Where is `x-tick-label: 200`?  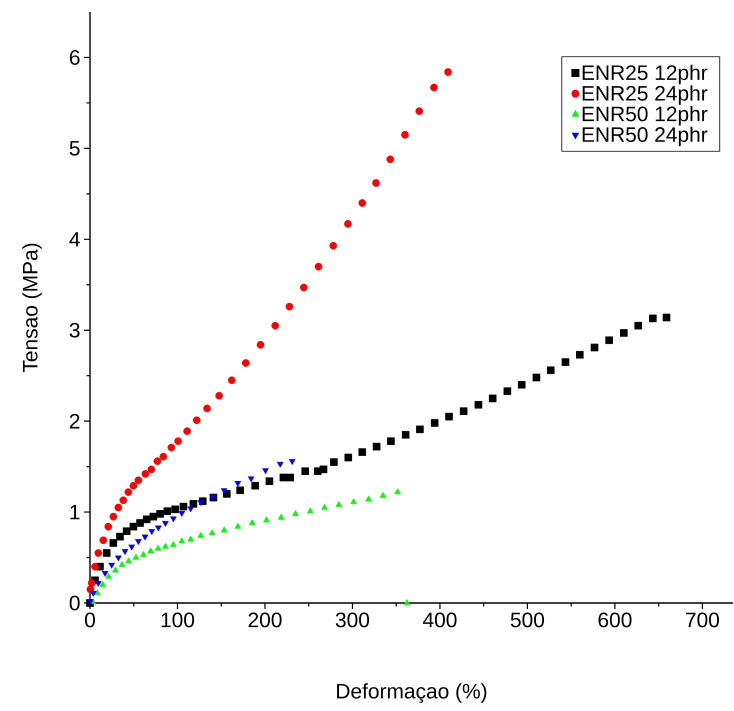 x-tick-label: 200 is located at coordinates (265, 620).